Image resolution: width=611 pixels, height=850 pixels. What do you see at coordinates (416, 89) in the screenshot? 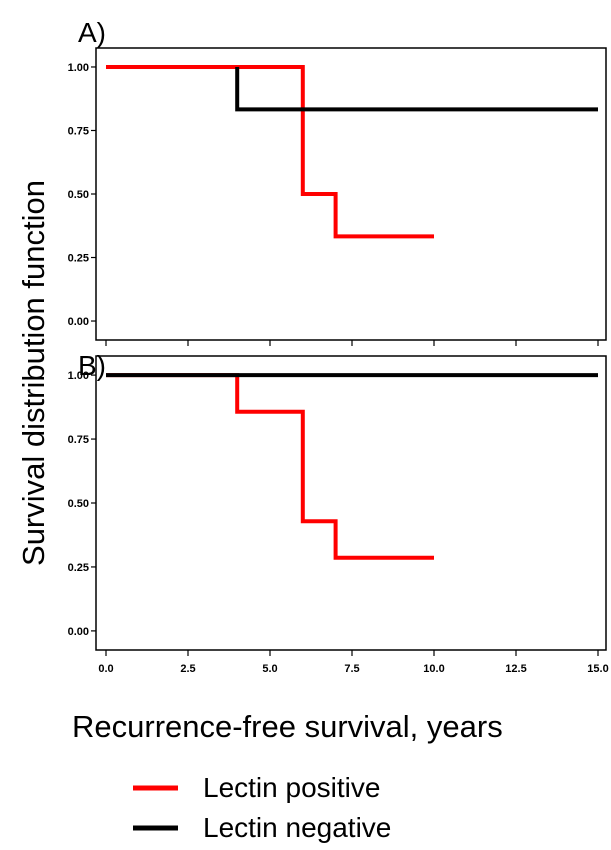
I see `series-line-lectin-negative` at bounding box center [416, 89].